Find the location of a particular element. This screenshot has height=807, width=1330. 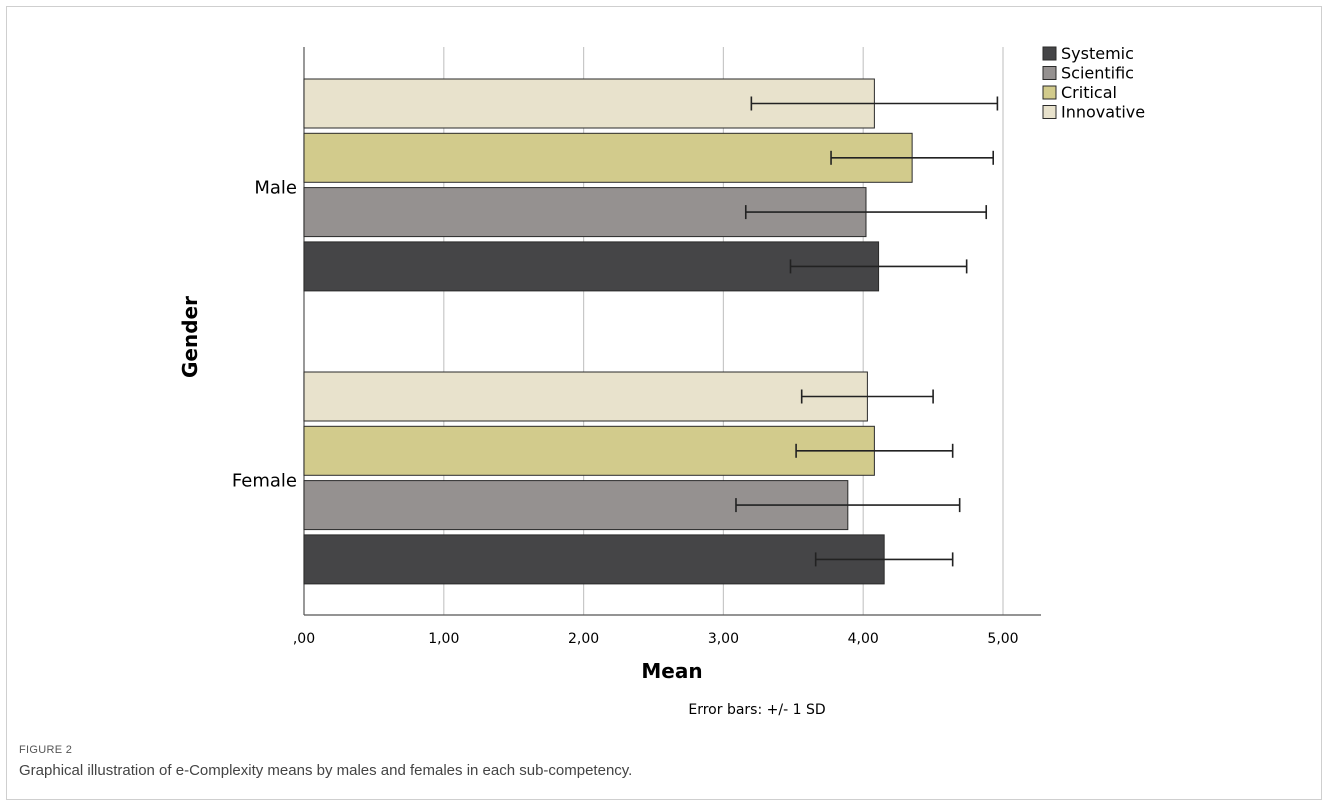

errorbar-female-systemic is located at coordinates (884, 559).